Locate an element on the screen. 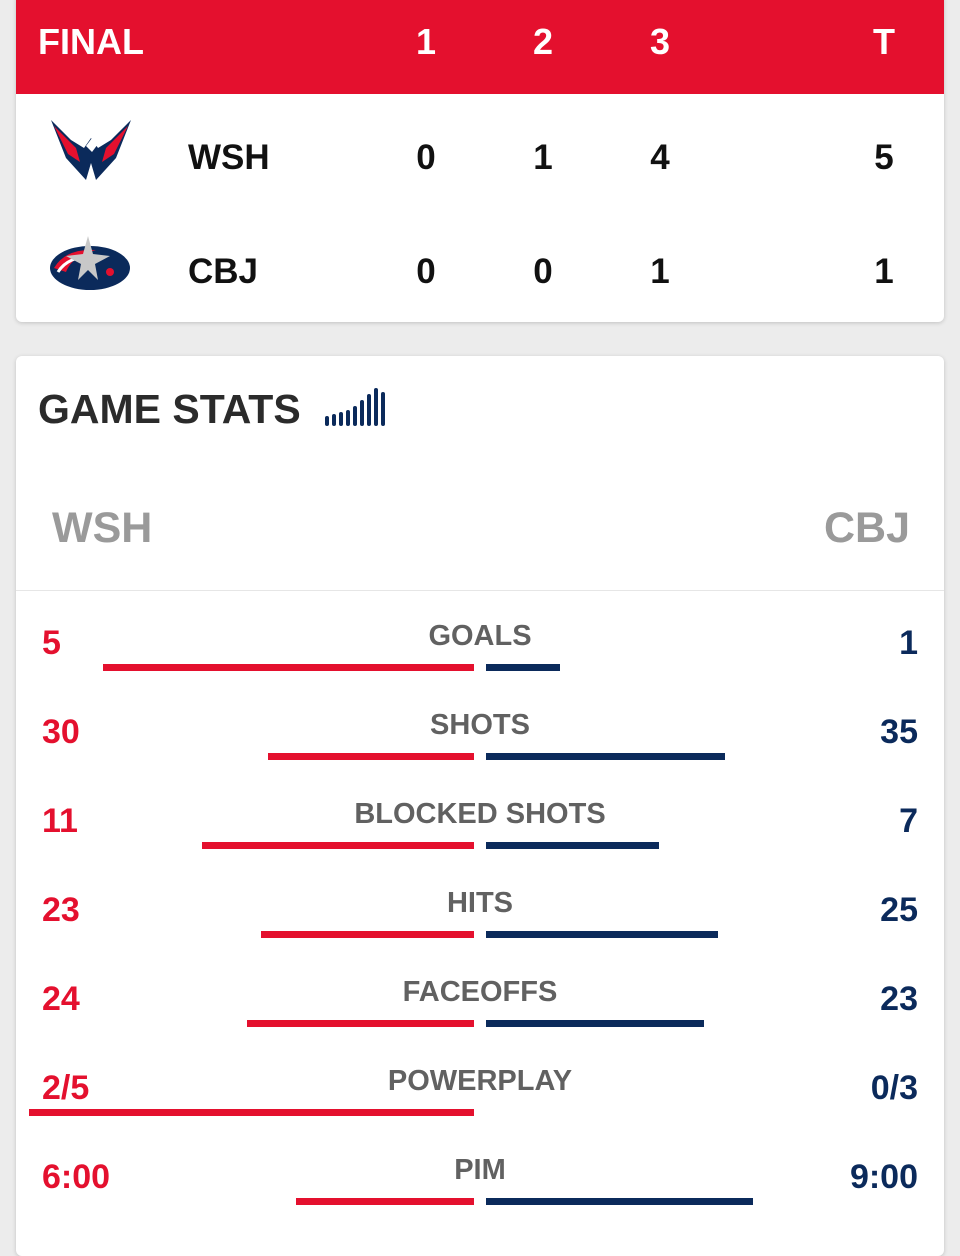 The image size is (960, 1256). stat-row-shots: 30 SHOTS 35 is located at coordinates (480, 753).